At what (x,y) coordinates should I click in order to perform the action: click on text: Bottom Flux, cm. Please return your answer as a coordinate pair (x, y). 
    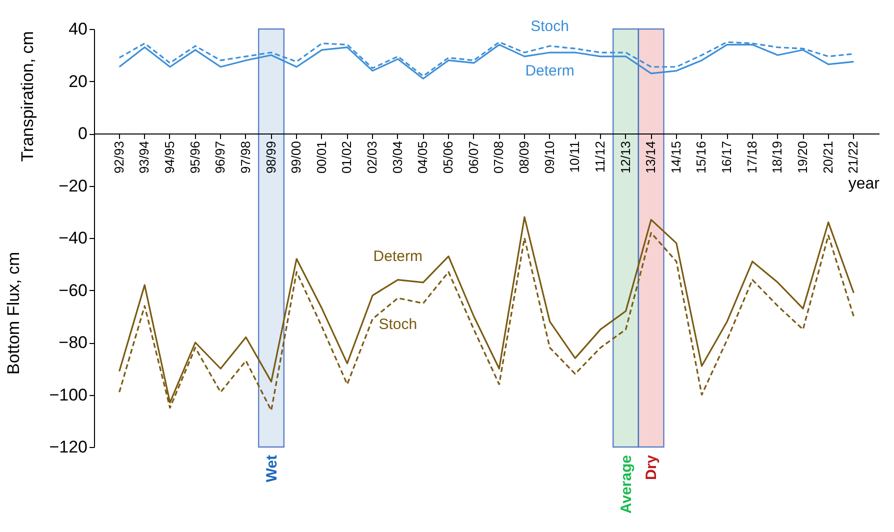
    Looking at the image, I should click on (13, 313).